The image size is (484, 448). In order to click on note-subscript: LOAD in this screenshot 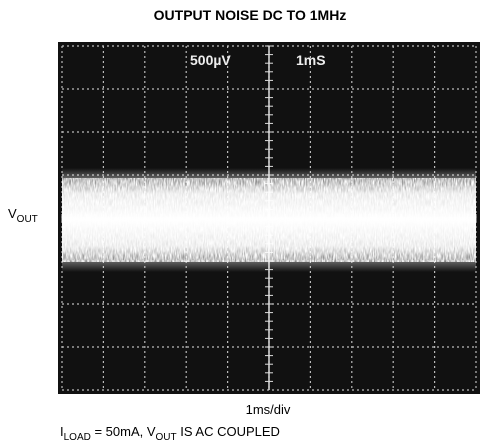, I will do `click(77, 437)`.